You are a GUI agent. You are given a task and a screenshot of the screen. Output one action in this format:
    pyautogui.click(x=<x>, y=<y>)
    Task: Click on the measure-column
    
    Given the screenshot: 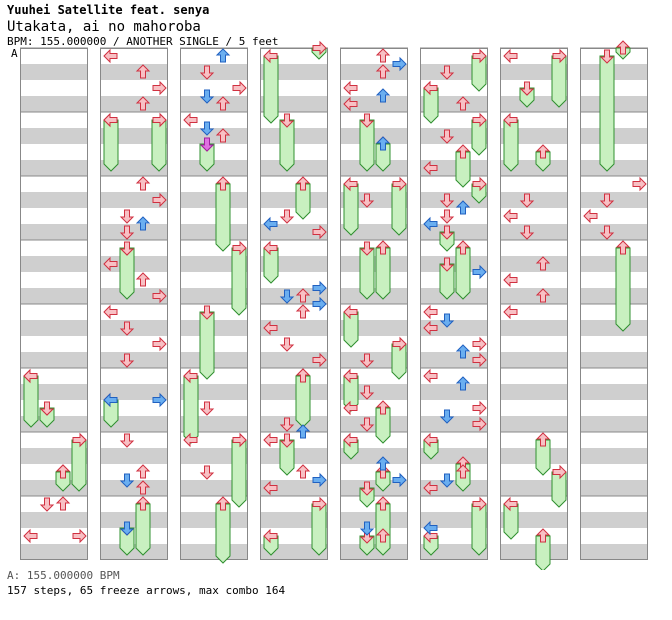 What is the action you would take?
    pyautogui.click(x=214, y=304)
    